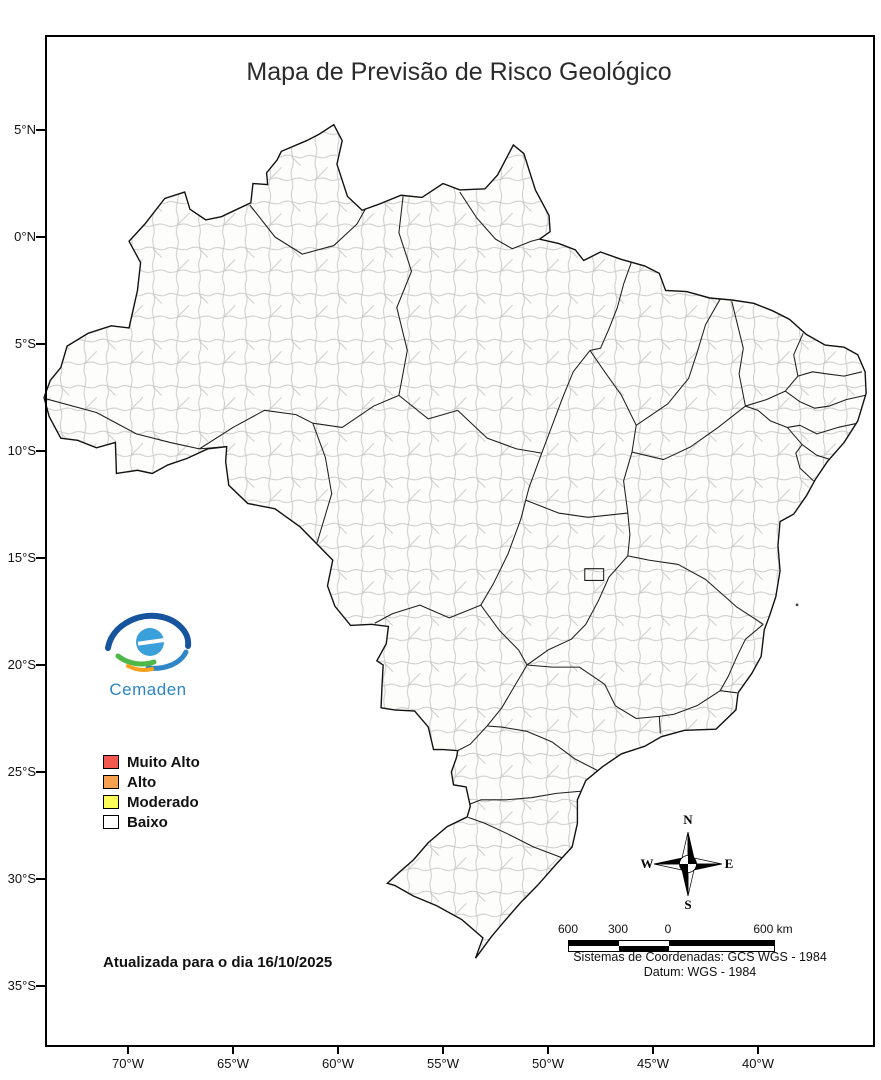 The height and width of the screenshot is (1080, 881). What do you see at coordinates (688, 819) in the screenshot?
I see `compass-letter-n: N` at bounding box center [688, 819].